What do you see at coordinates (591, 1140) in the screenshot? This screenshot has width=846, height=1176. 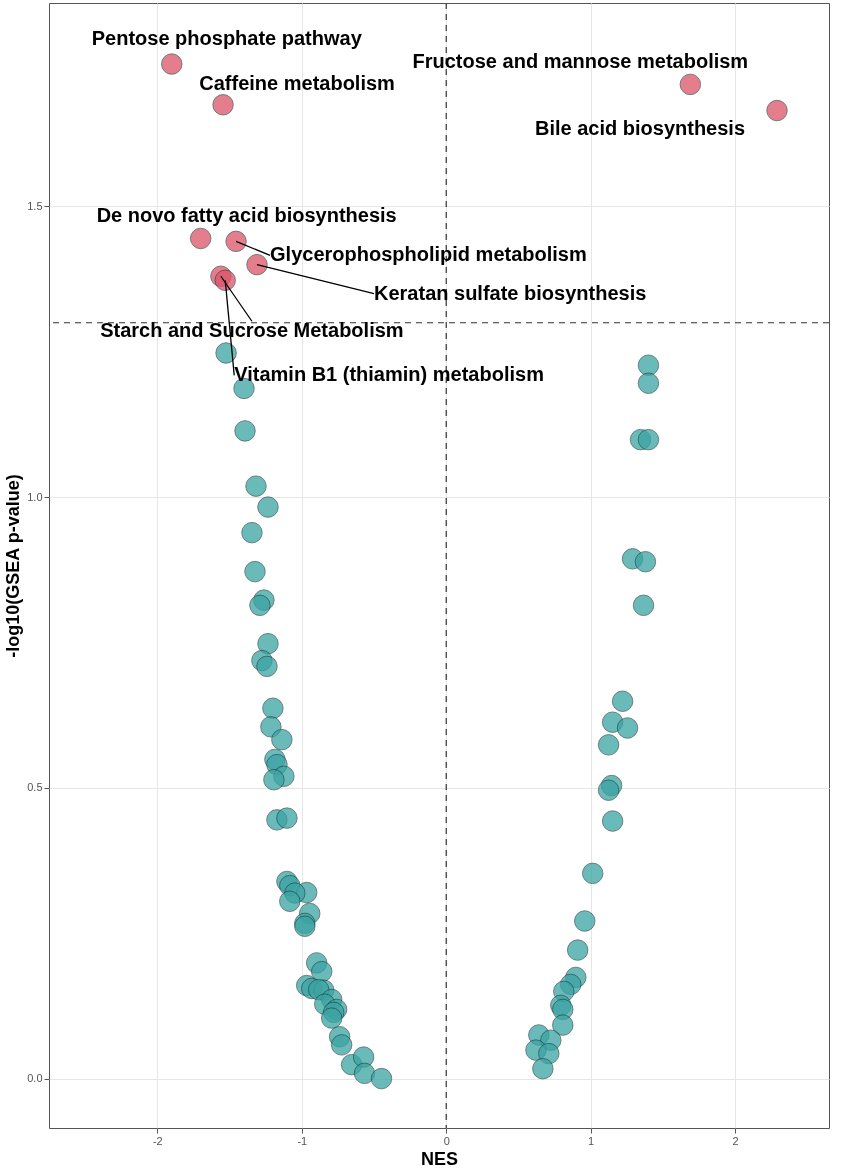 I see `x-tick-label: 1` at bounding box center [591, 1140].